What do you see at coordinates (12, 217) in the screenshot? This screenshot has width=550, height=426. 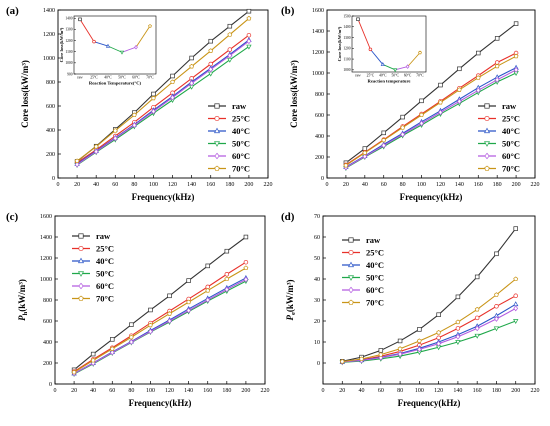 I see `panel-label: (c)` at bounding box center [12, 217].